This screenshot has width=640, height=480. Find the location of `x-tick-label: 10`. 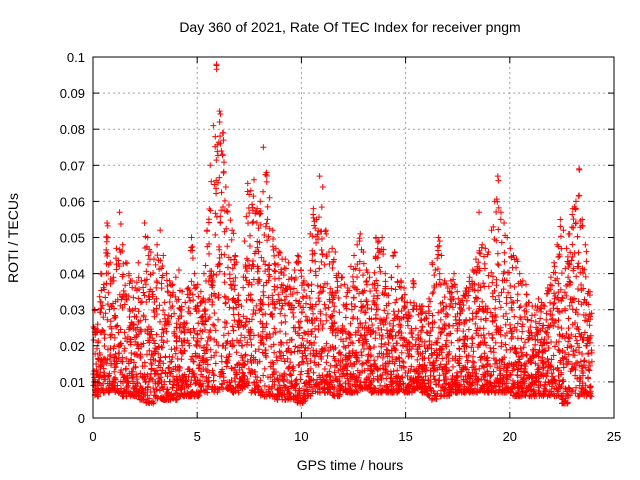

x-tick-label: 10 is located at coordinates (301, 436).